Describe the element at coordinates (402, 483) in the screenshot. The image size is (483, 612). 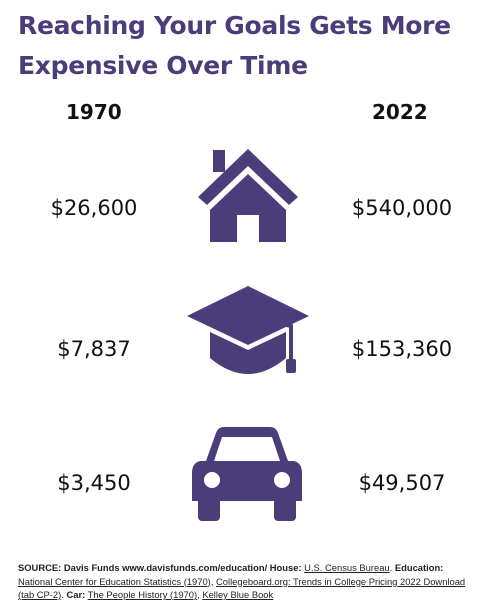
I see `car-price-2022: $49,507` at that location.